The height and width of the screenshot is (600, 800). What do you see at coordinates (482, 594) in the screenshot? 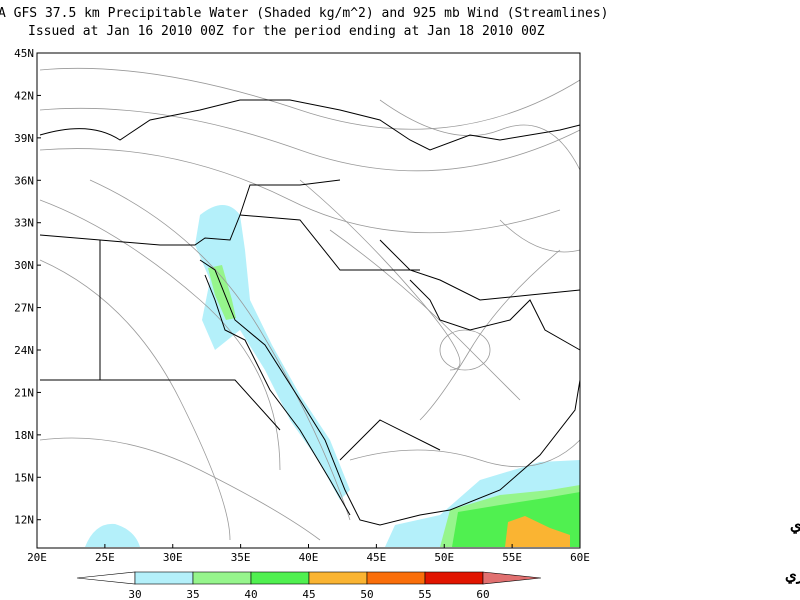
I see `colorbar-label: 60` at bounding box center [482, 594].